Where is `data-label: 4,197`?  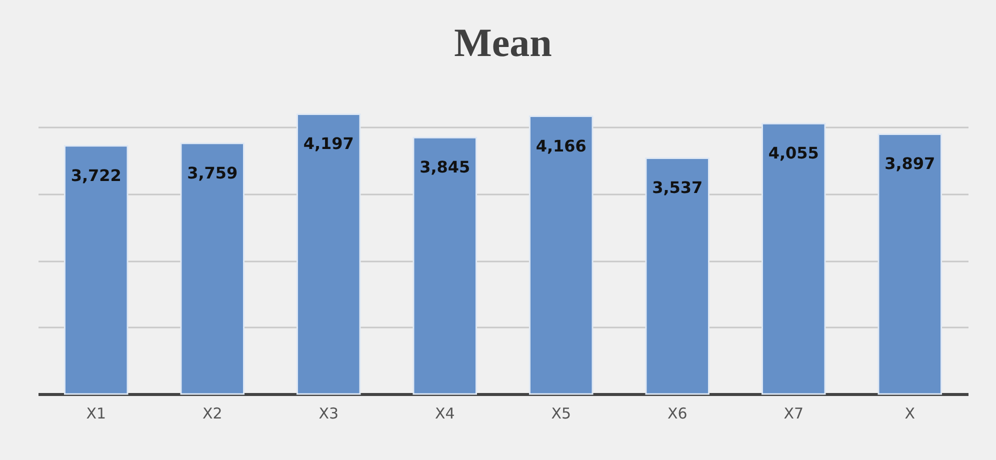 data-label: 4,197 is located at coordinates (328, 144).